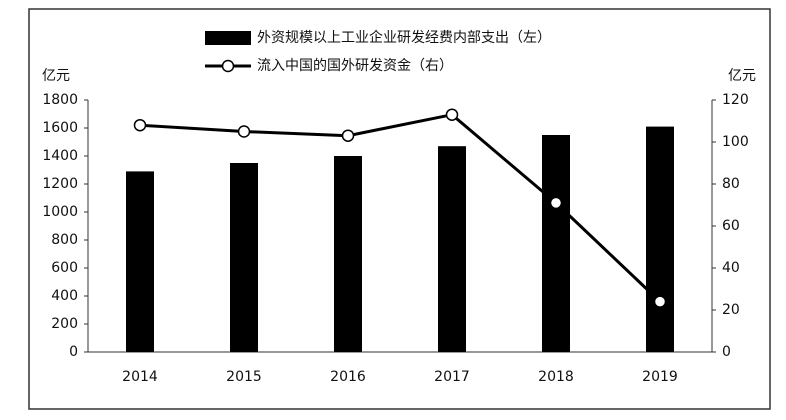 Image resolution: width=786 pixels, height=420 pixels. What do you see at coordinates (60, 128) in the screenshot?
I see `y-tick-label: 1600` at bounding box center [60, 128].